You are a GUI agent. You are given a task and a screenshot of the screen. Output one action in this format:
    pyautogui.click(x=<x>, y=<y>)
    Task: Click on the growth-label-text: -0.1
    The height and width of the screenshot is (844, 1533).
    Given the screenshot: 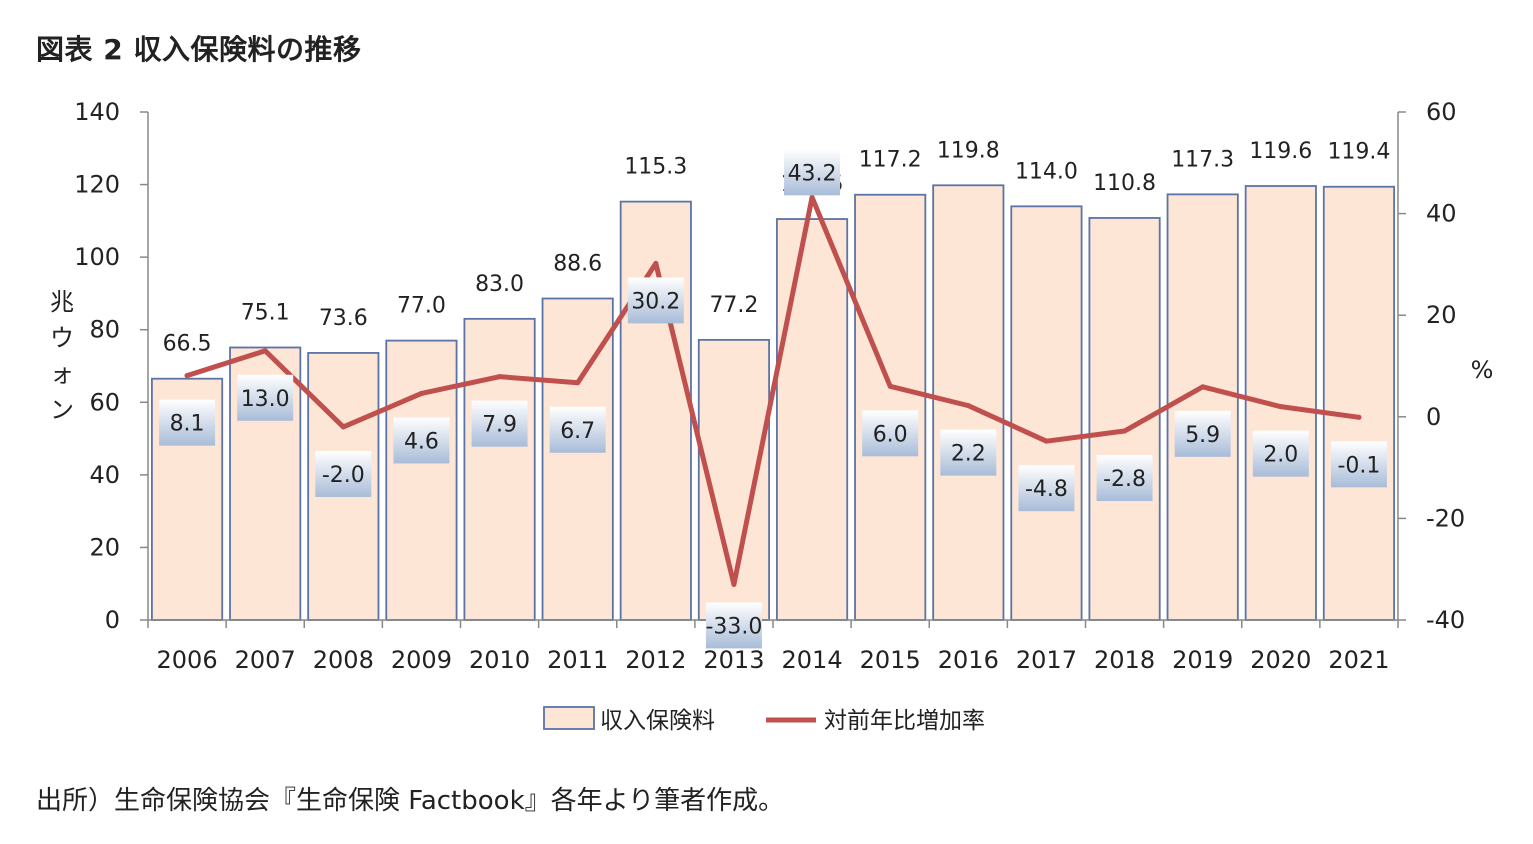 What is the action you would take?
    pyautogui.click(x=1358, y=465)
    